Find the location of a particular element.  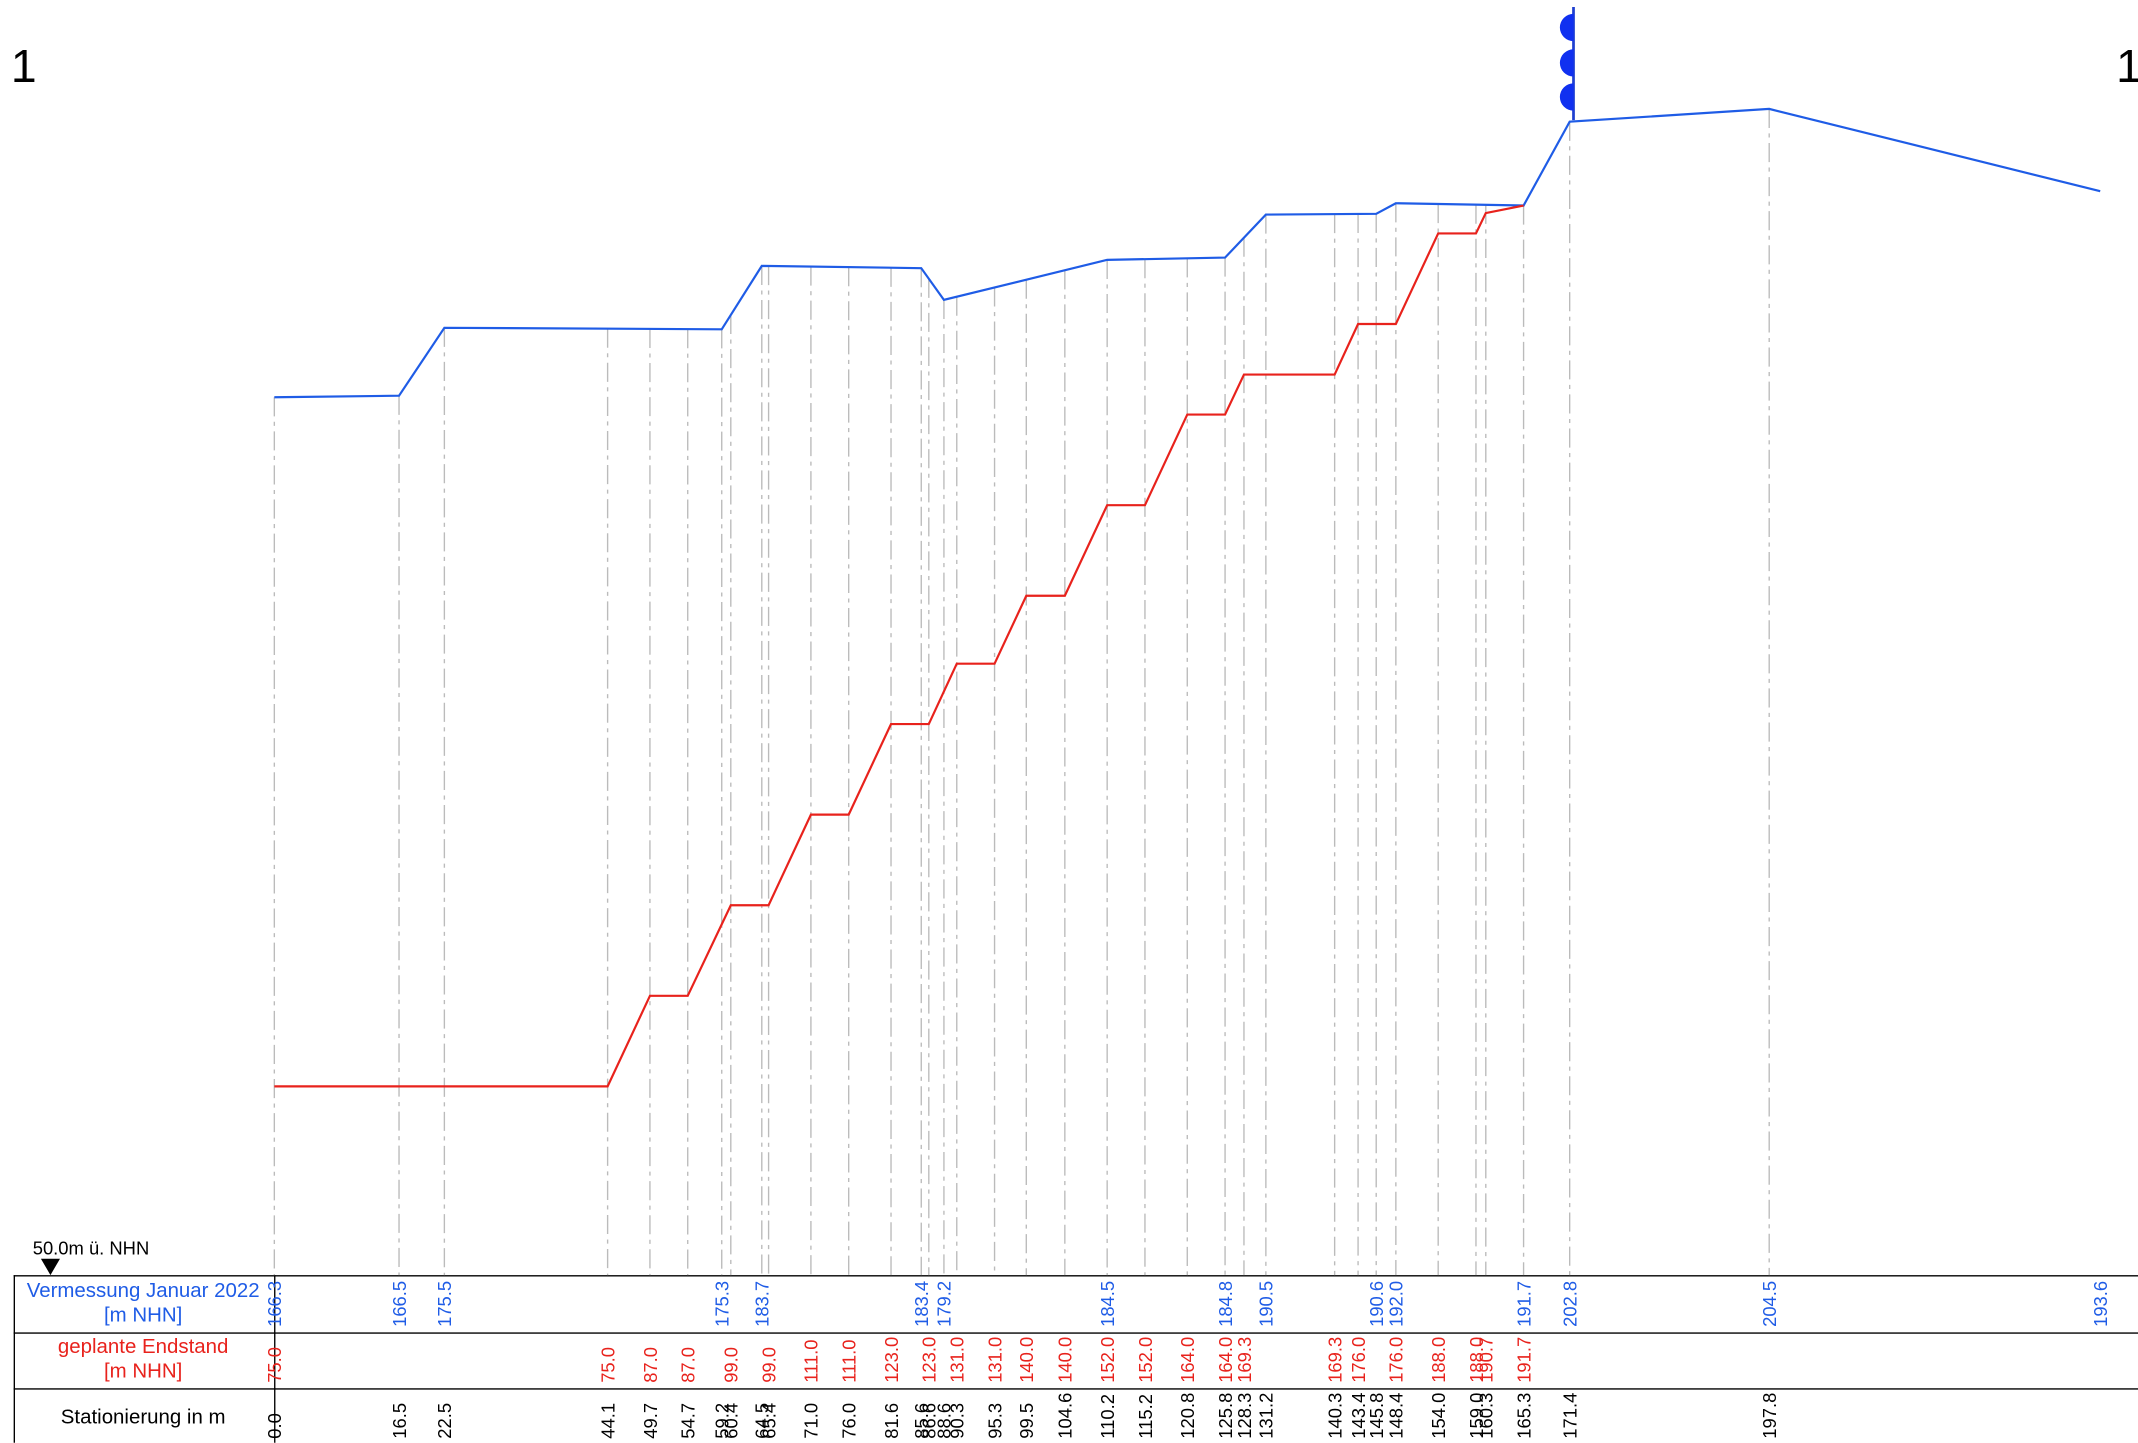

station-label: 154.0 is located at coordinates (1438, 1416).